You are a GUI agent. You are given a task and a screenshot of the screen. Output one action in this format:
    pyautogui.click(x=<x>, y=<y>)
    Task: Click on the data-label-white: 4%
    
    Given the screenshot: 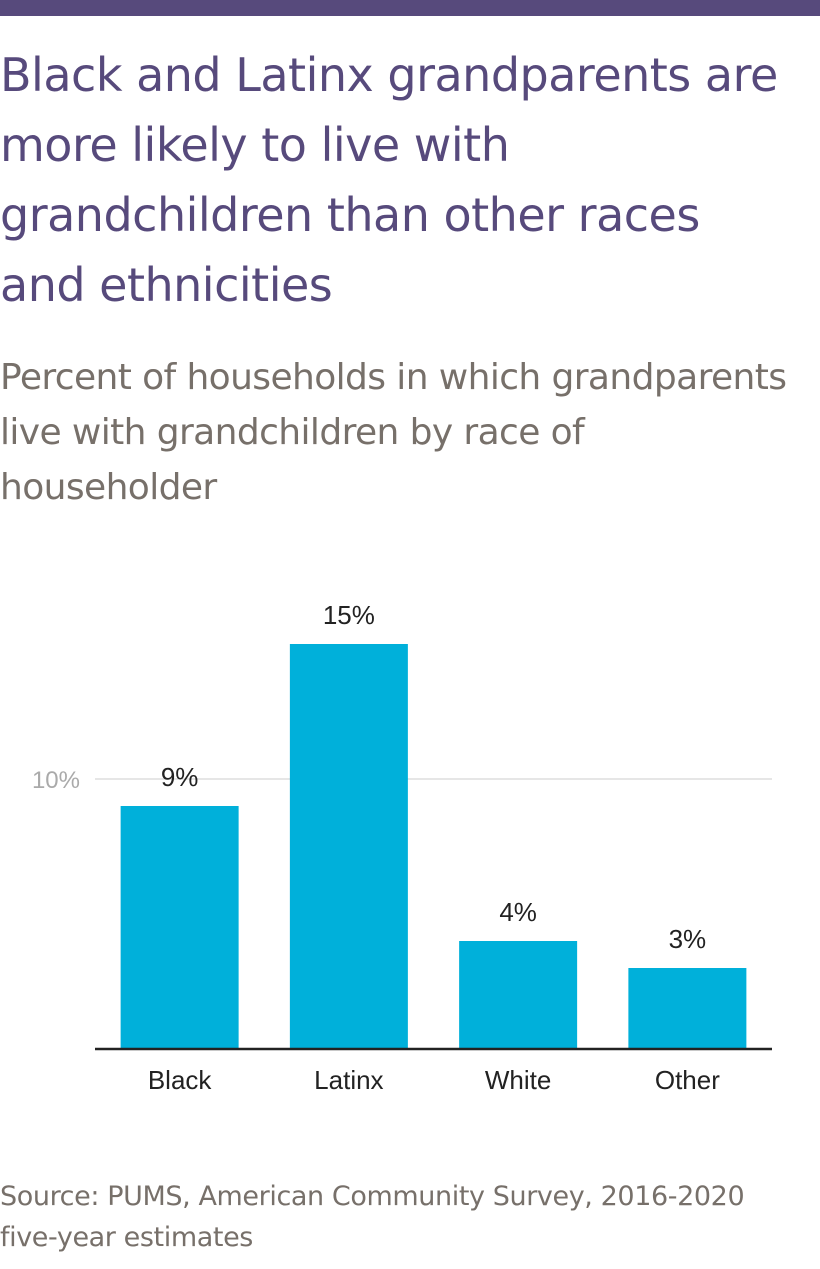 What is the action you would take?
    pyautogui.click(x=518, y=912)
    